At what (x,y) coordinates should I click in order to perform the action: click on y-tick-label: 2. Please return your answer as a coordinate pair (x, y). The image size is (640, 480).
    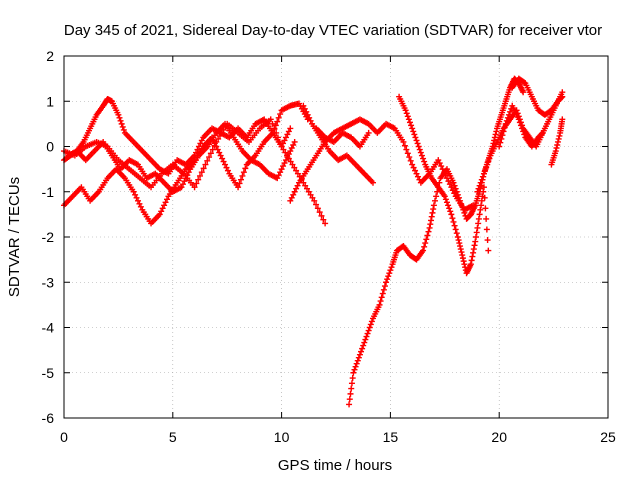
    Looking at the image, I should click on (50, 56).